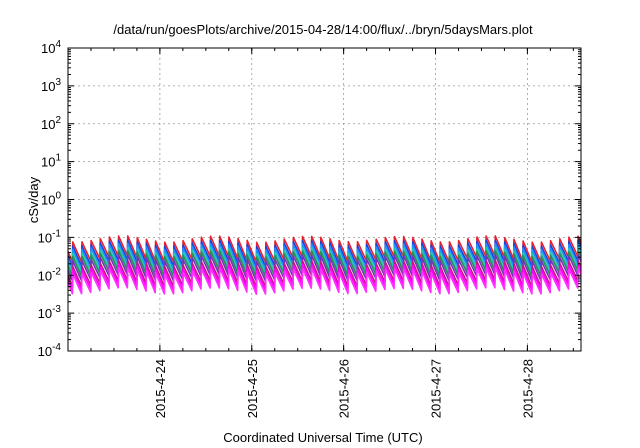 The height and width of the screenshot is (448, 640). Describe the element at coordinates (160, 388) in the screenshot. I see `x-tick-label: 2015-4-24` at that location.